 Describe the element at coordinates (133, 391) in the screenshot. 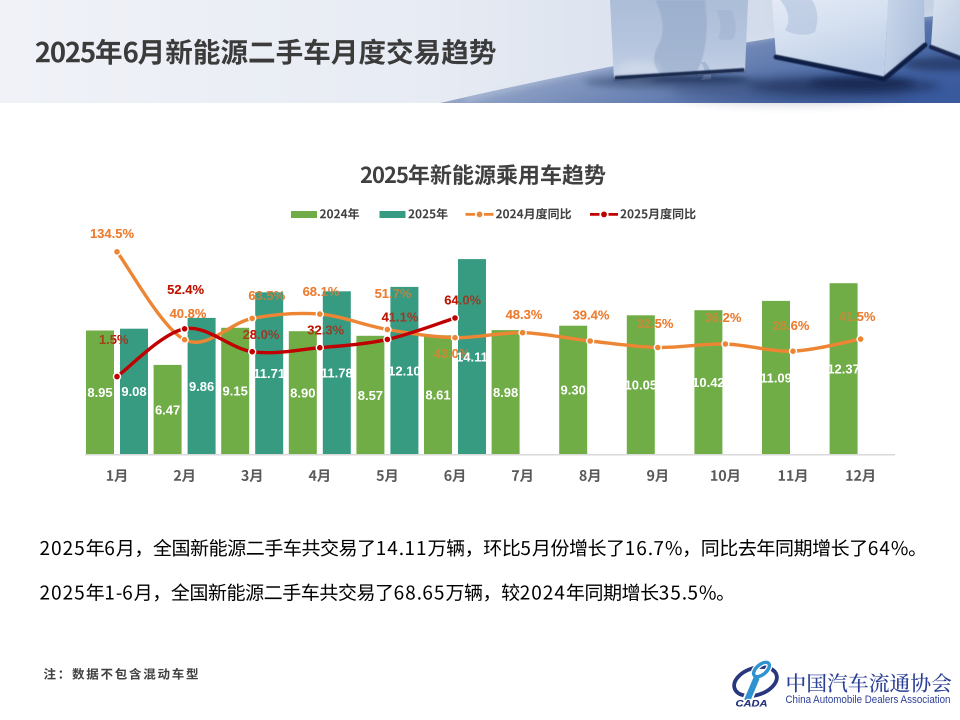

I see `svg-text: 9.08` at that location.